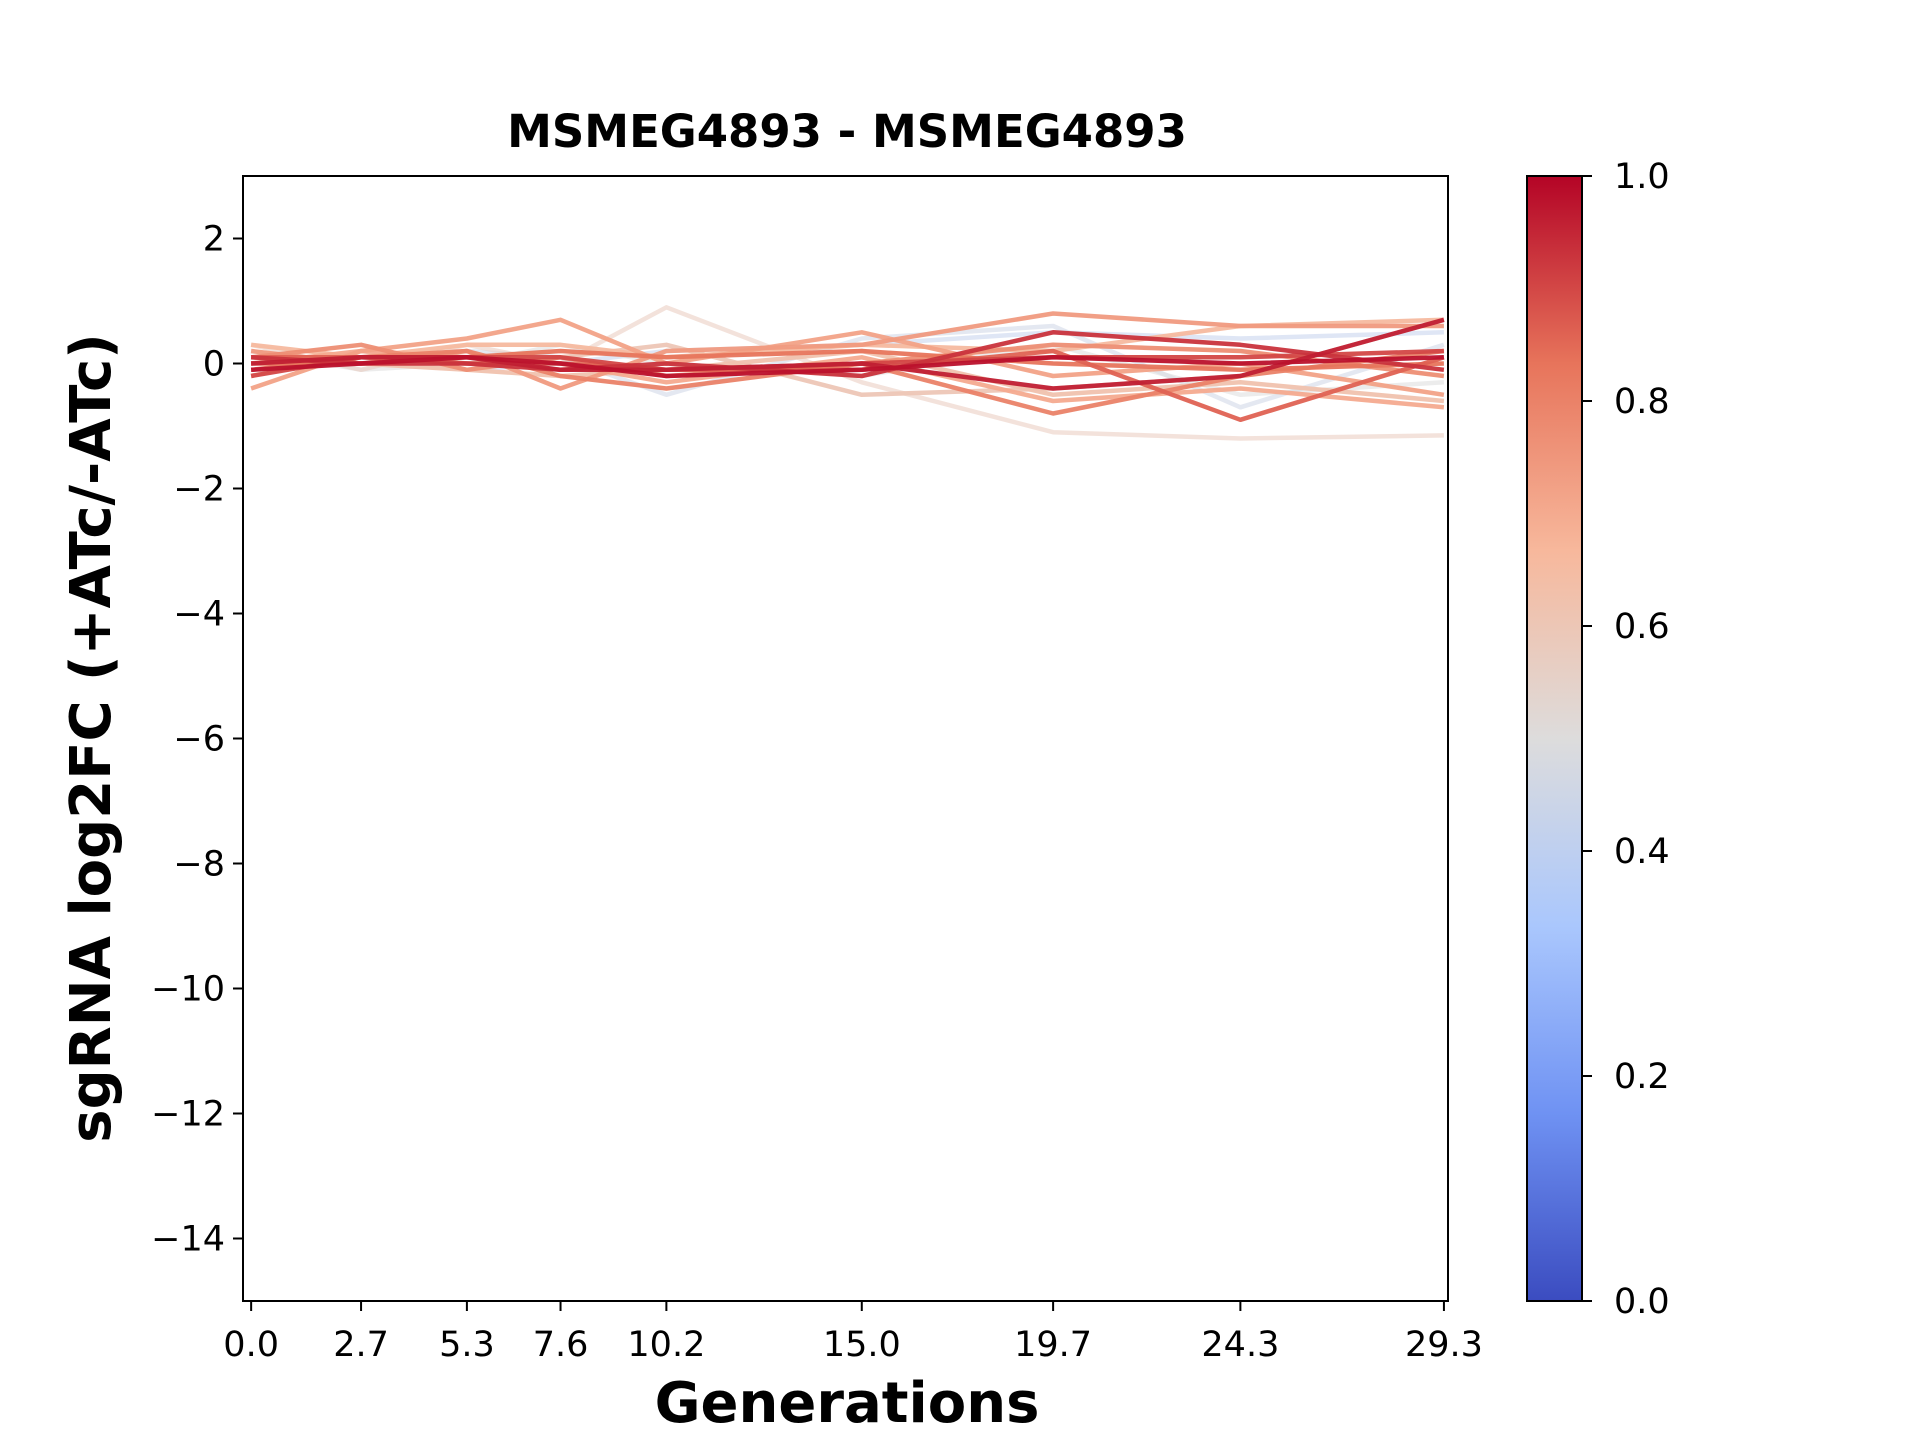  What do you see at coordinates (1642, 1077) in the screenshot?
I see `colorbar-tick-label: 0.2` at bounding box center [1642, 1077].